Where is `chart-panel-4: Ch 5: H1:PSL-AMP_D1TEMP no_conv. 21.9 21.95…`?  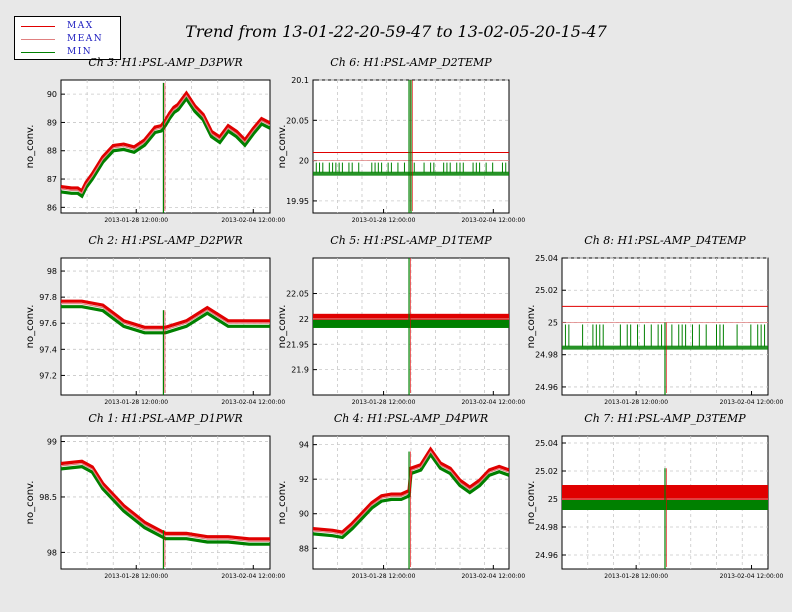
chart-panel-4: Ch 5: H1:PSL-AMP_D1TEMP no_conv. 21.9 21.95… is located at coordinates (401, 320).